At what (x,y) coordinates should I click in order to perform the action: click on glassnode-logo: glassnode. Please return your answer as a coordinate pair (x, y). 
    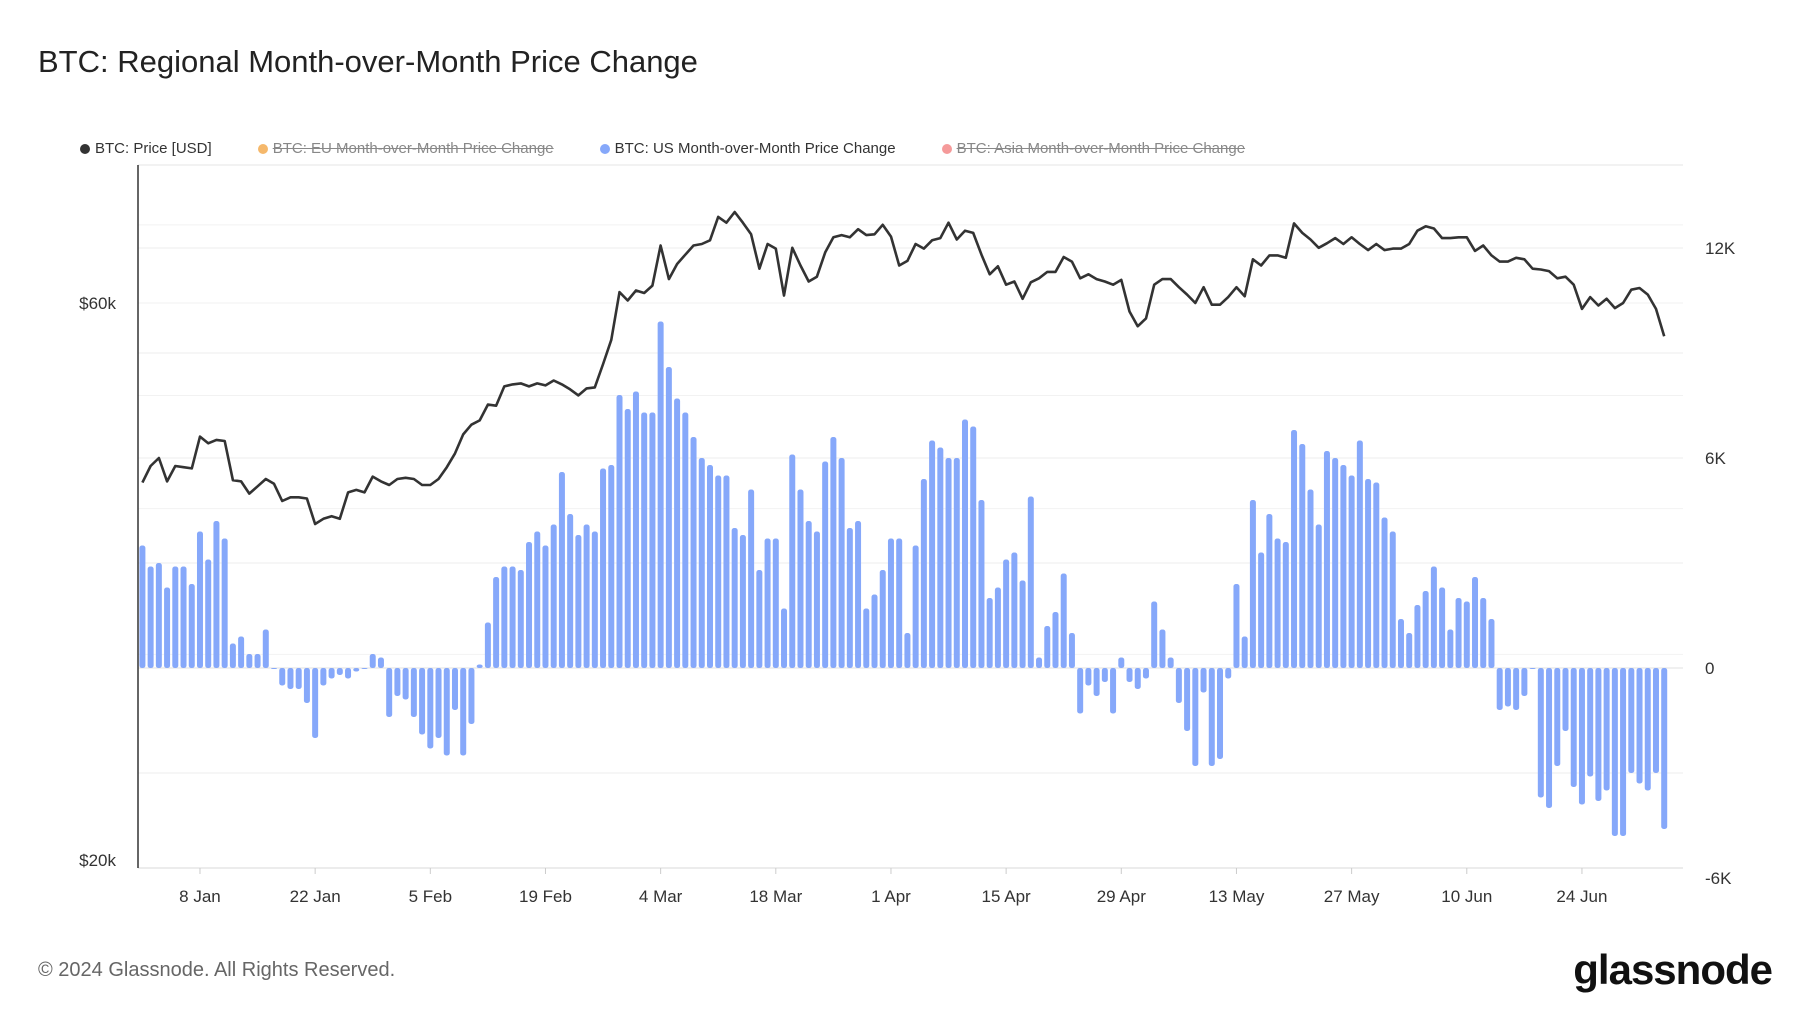
    Looking at the image, I should click on (1673, 969).